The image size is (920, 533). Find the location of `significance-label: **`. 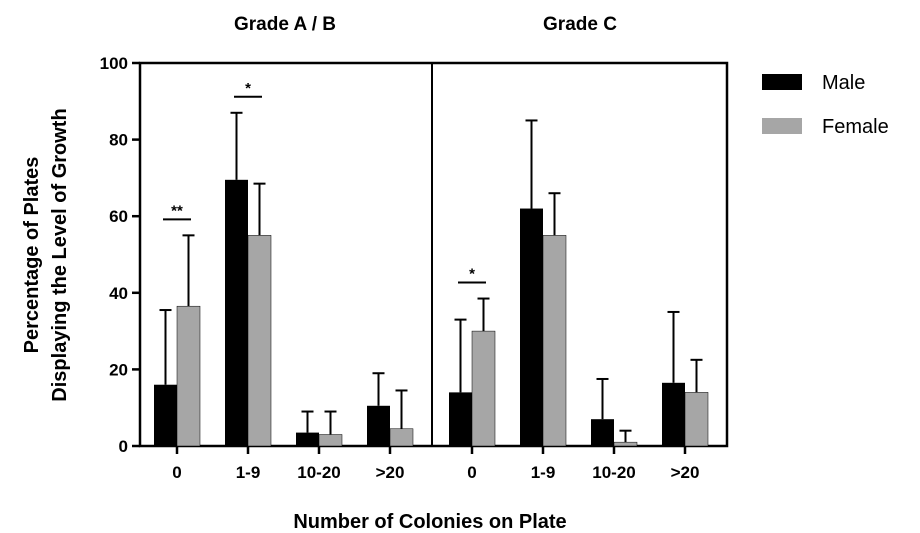

significance-label: ** is located at coordinates (177, 210).